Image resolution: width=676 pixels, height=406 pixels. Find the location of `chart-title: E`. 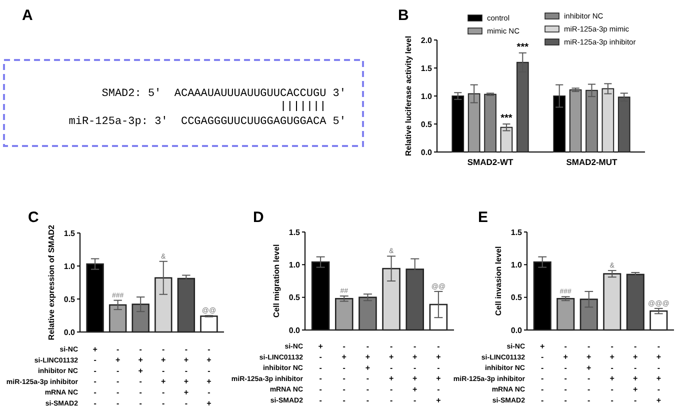

chart-title: E is located at coordinates (483, 217).